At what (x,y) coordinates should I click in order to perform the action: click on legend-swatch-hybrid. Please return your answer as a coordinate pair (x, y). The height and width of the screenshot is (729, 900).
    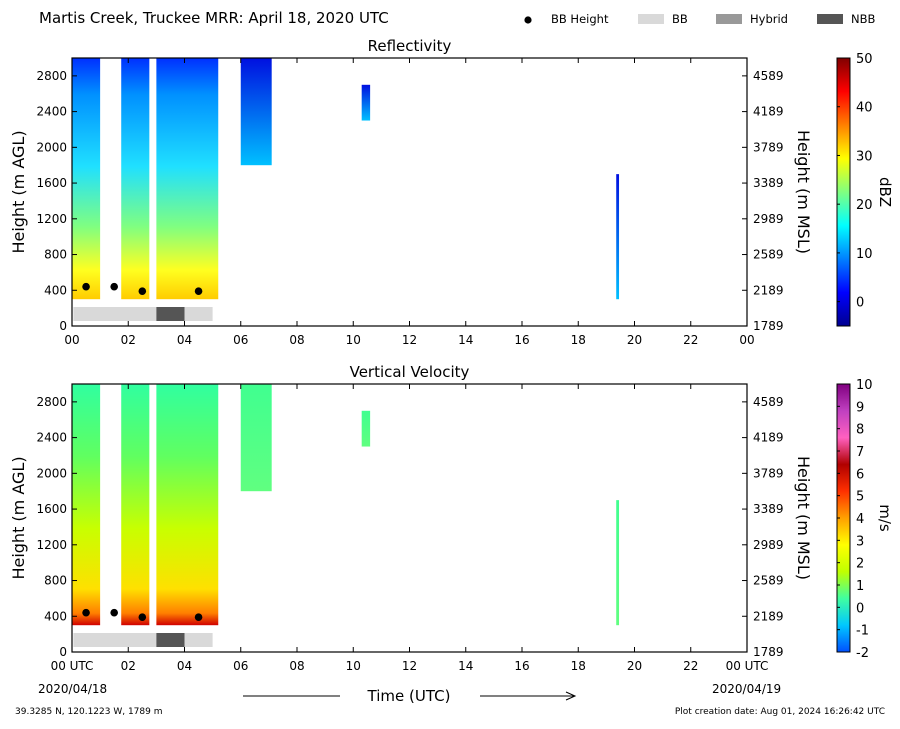
    Looking at the image, I should click on (729, 19).